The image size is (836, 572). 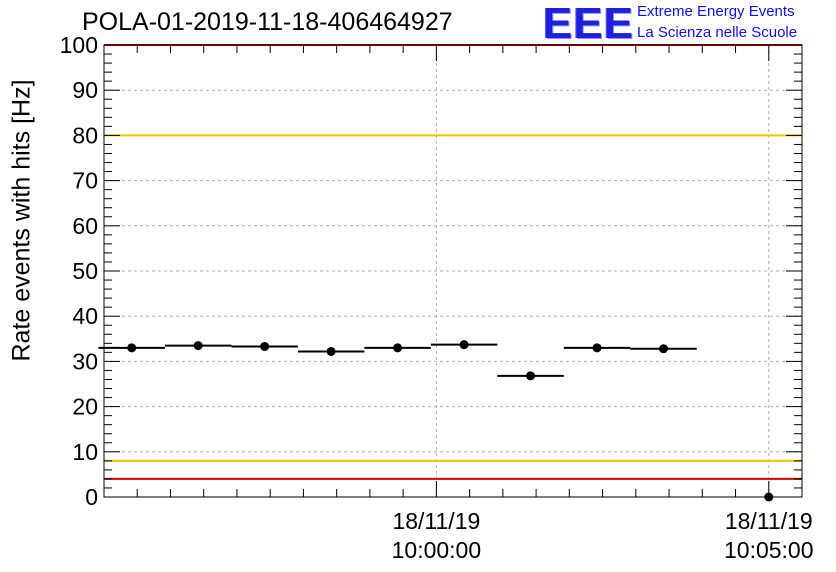 What do you see at coordinates (85, 271) in the screenshot?
I see `y-tick-label: 50` at bounding box center [85, 271].